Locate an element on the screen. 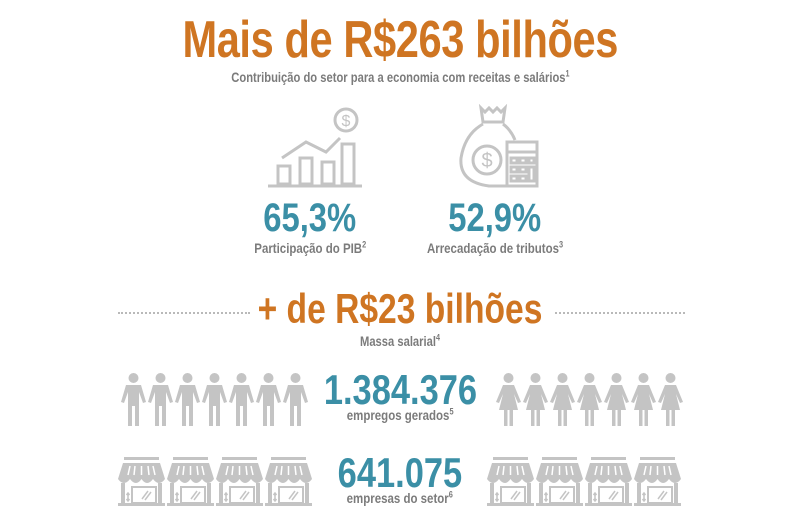 The width and height of the screenshot is (800, 525). women-icons-row is located at coordinates (589, 400).